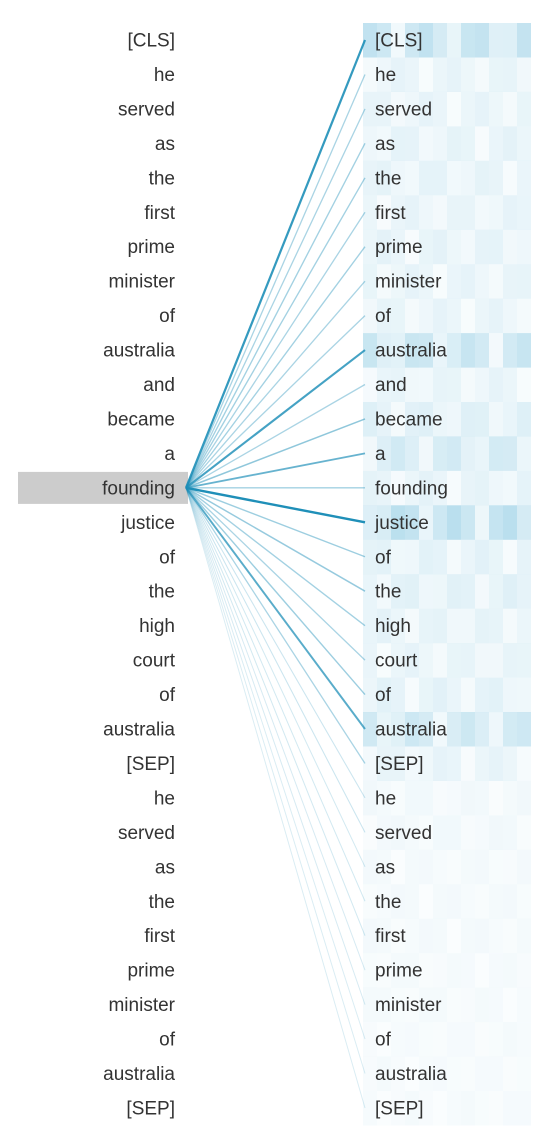 The image size is (554, 1129). What do you see at coordinates (141, 420) in the screenshot?
I see `left-token: became` at bounding box center [141, 420].